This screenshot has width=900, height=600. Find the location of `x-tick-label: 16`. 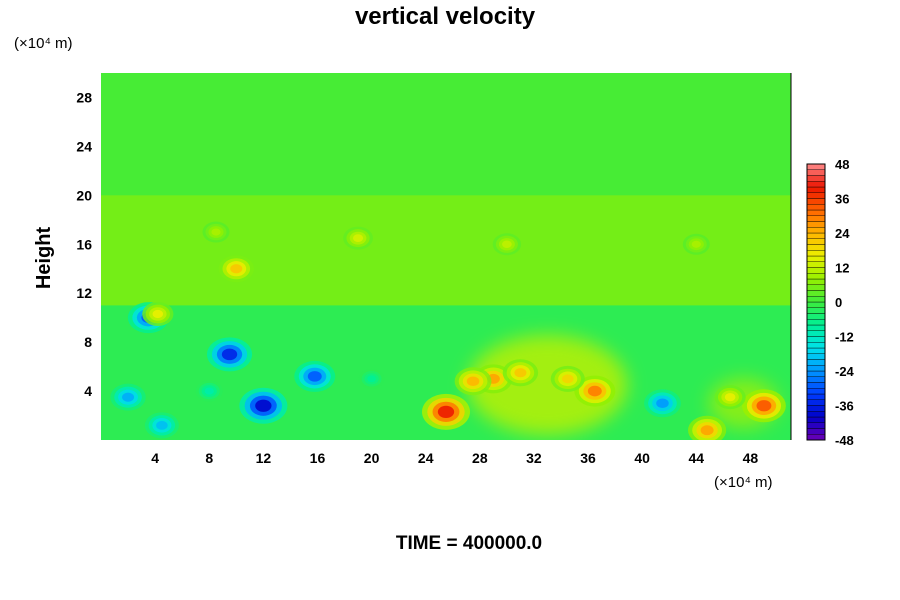

x-tick-label: 16 is located at coordinates (318, 458).